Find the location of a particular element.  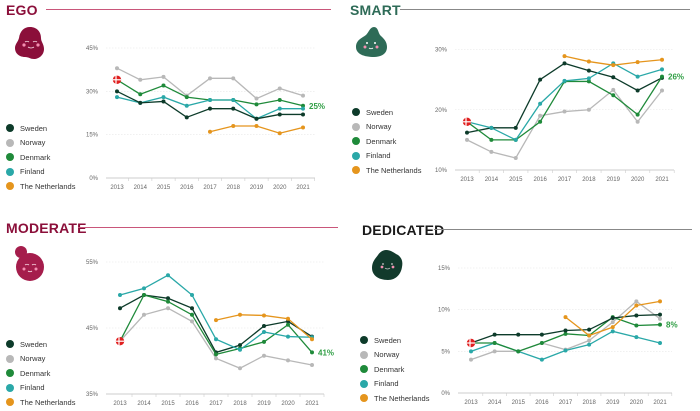

legend-item: Denmark is located at coordinates (40, 373).